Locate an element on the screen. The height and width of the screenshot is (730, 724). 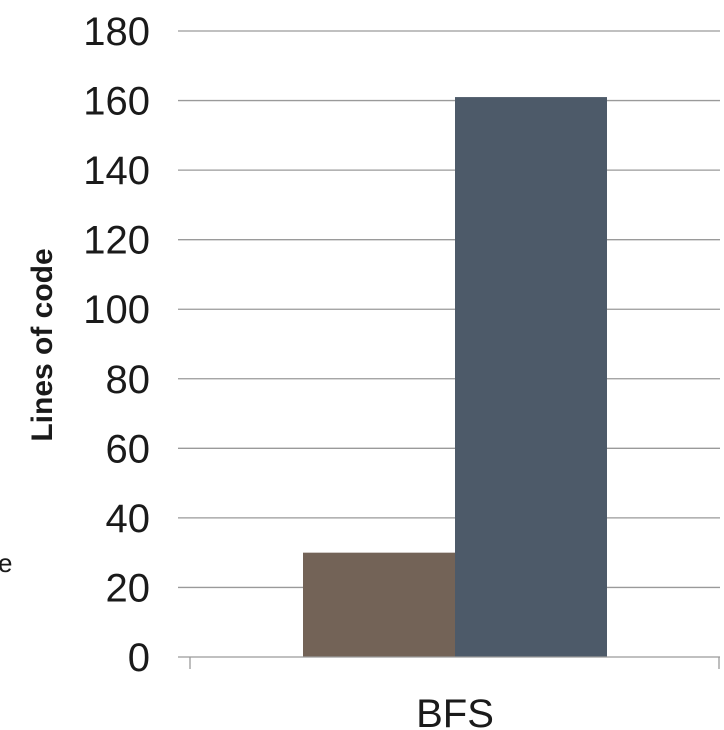
y-tick-label: 120 is located at coordinates (116, 241).